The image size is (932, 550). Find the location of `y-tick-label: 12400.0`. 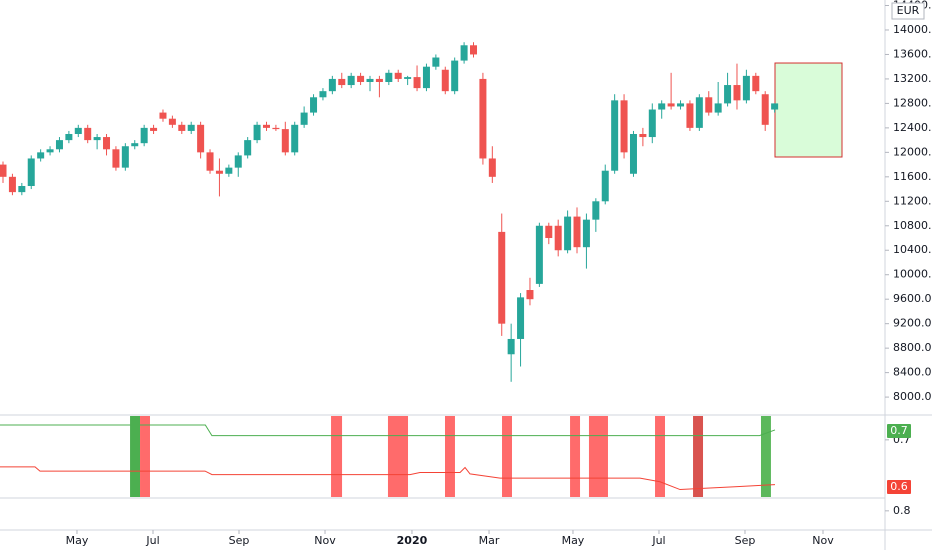

y-tick-label: 12400.0 is located at coordinates (912, 127).